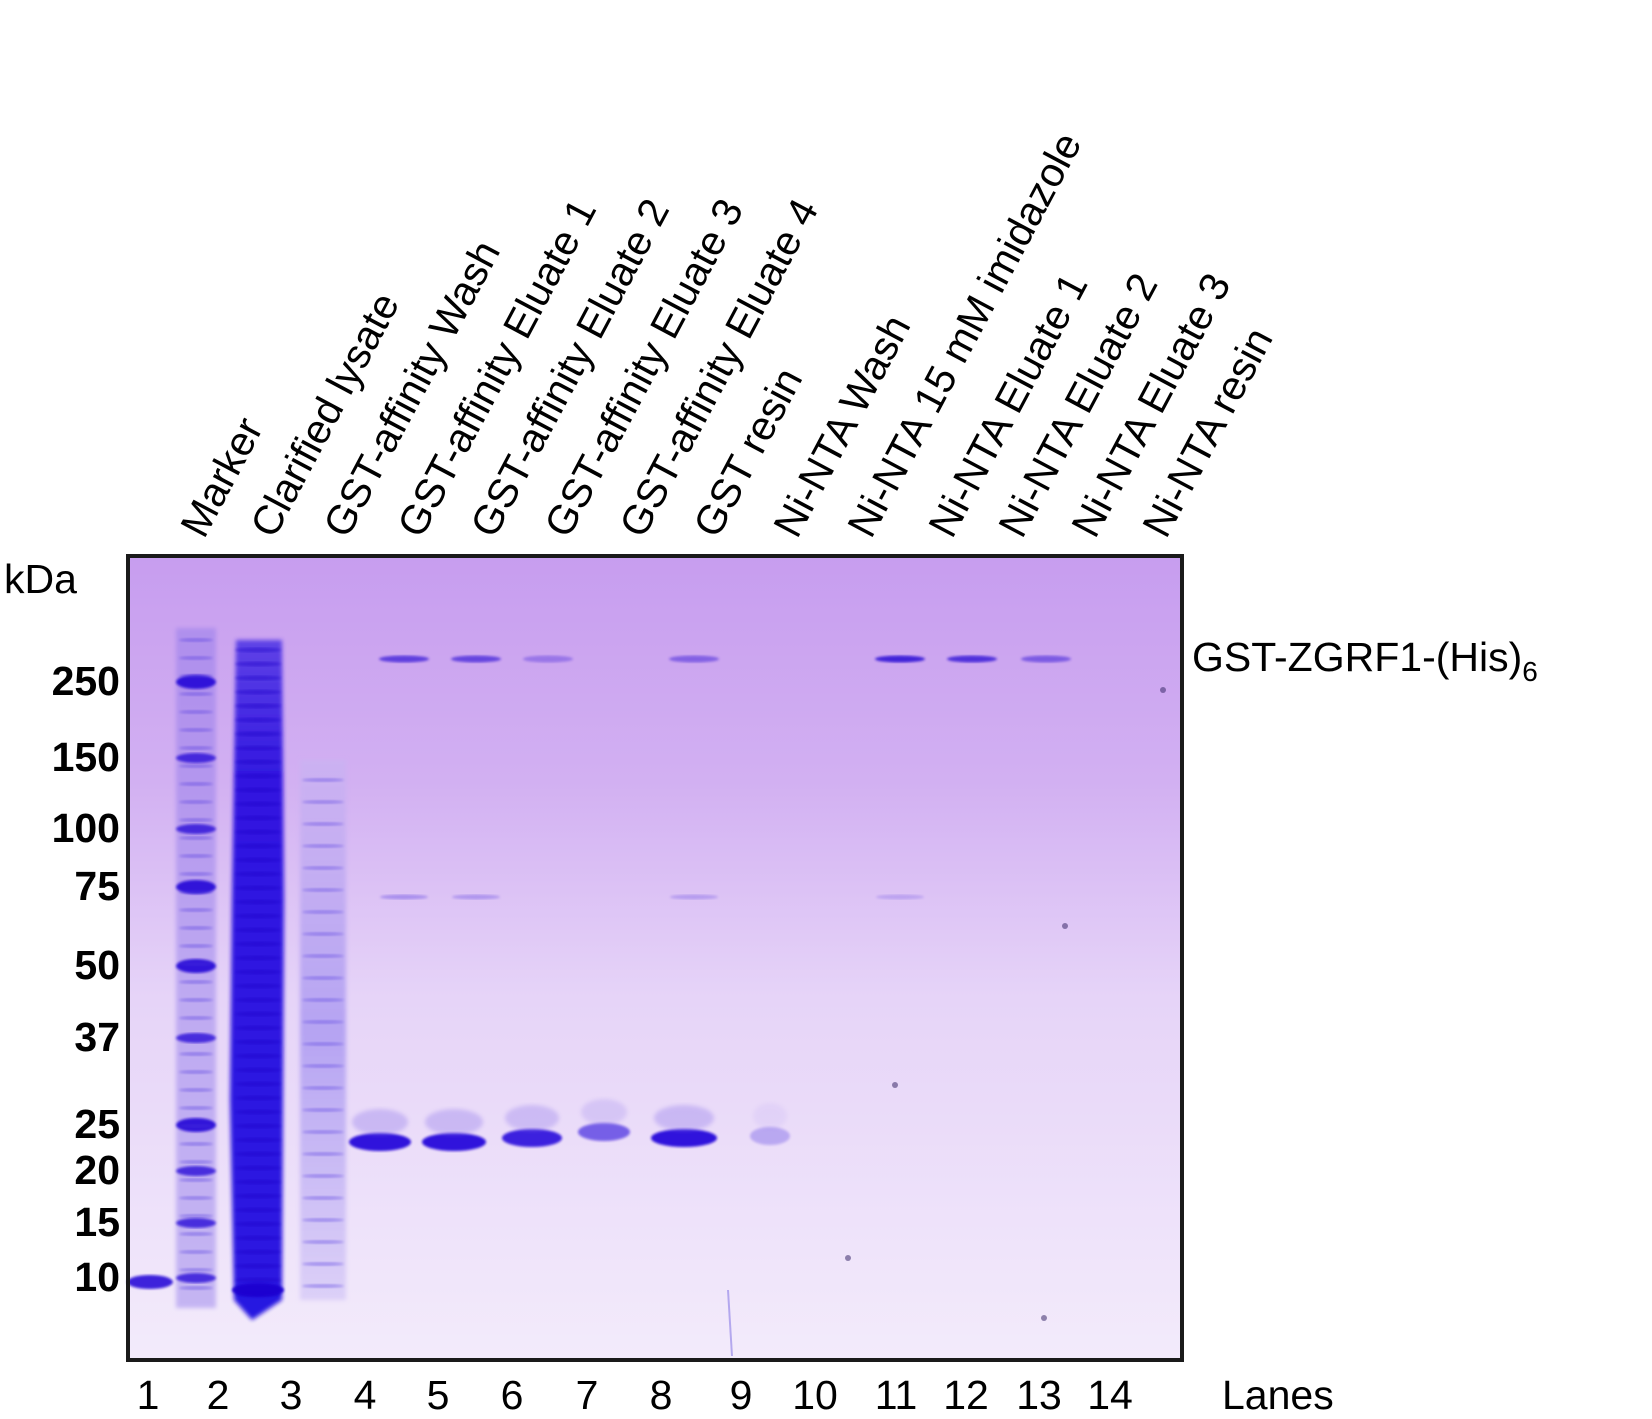 Image resolution: width=1652 pixels, height=1419 pixels. Describe the element at coordinates (85, 828) in the screenshot. I see `mw-marker-100: 100` at that location.